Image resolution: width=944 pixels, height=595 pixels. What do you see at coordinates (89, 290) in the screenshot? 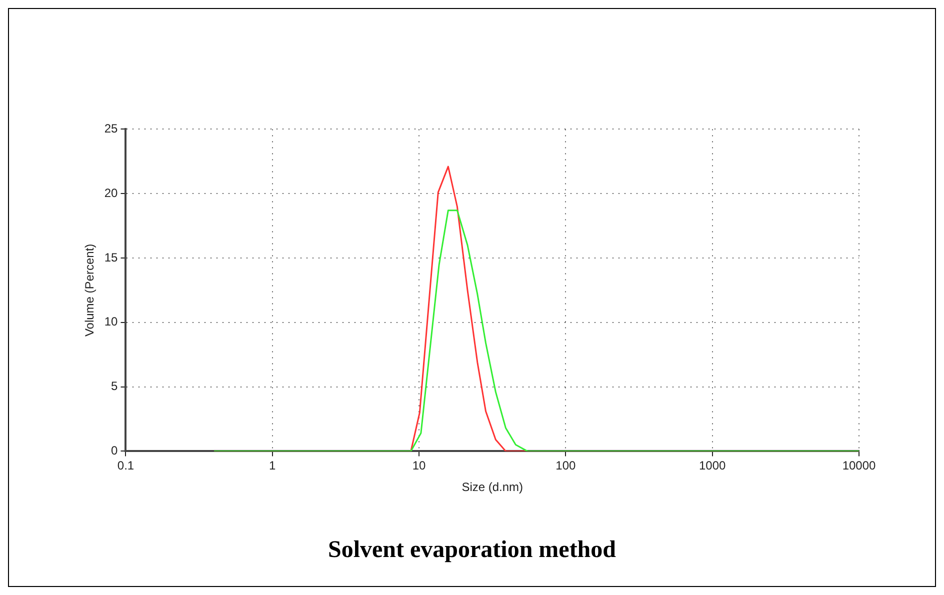
I see `y-axis-title: Volume (Percent)` at bounding box center [89, 290].